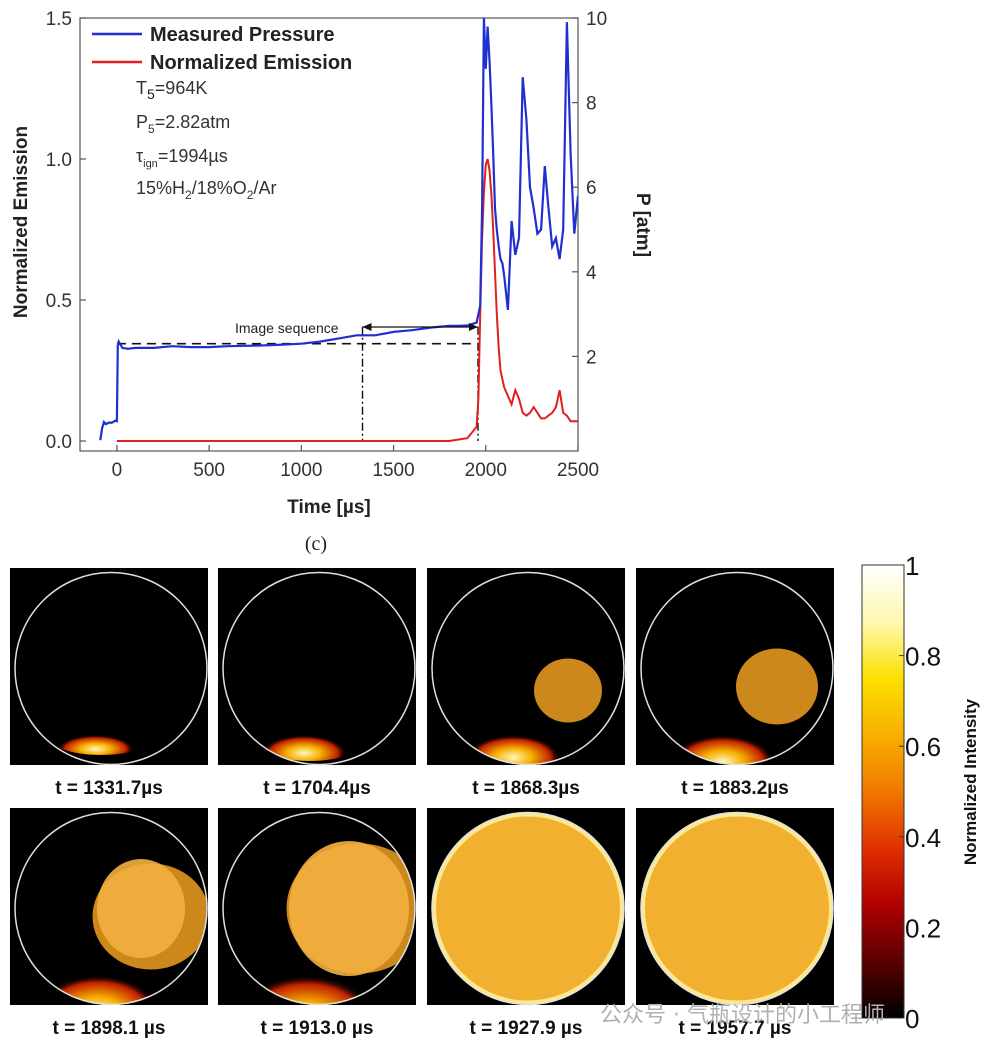 This screenshot has height=1053, width=993. What do you see at coordinates (59, 301) in the screenshot?
I see `left-y-tick-label: 0.5` at bounding box center [59, 301].